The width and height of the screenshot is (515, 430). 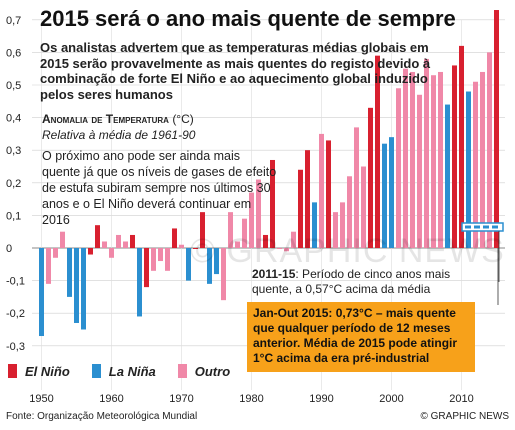 I want to click on legend-swatch-outro, so click(x=182, y=371).